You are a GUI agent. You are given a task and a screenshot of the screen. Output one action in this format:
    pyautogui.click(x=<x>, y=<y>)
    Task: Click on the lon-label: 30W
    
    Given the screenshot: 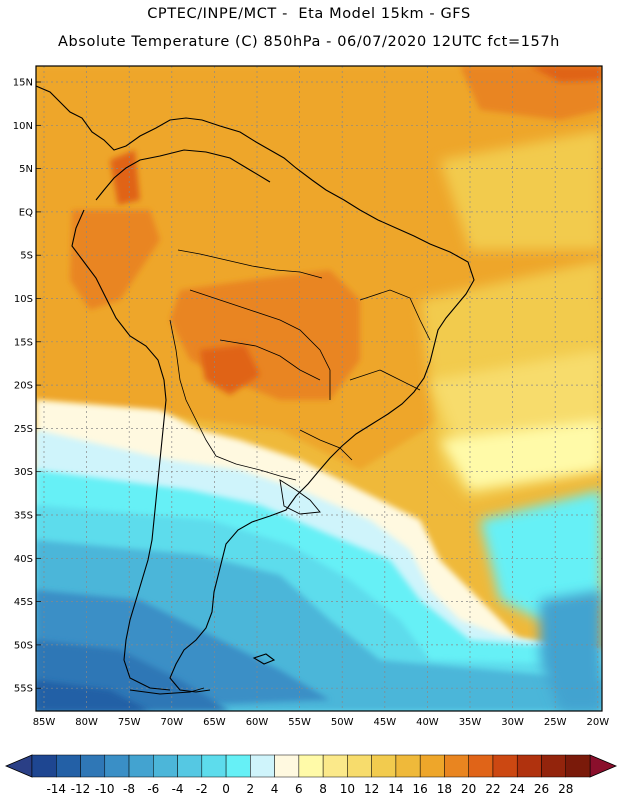 What is the action you would take?
    pyautogui.click(x=512, y=722)
    